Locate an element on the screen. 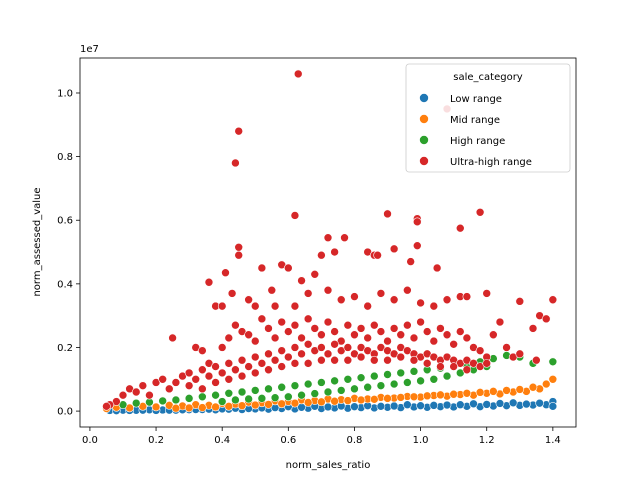  x-tick-label: 0.6 is located at coordinates (288, 440).